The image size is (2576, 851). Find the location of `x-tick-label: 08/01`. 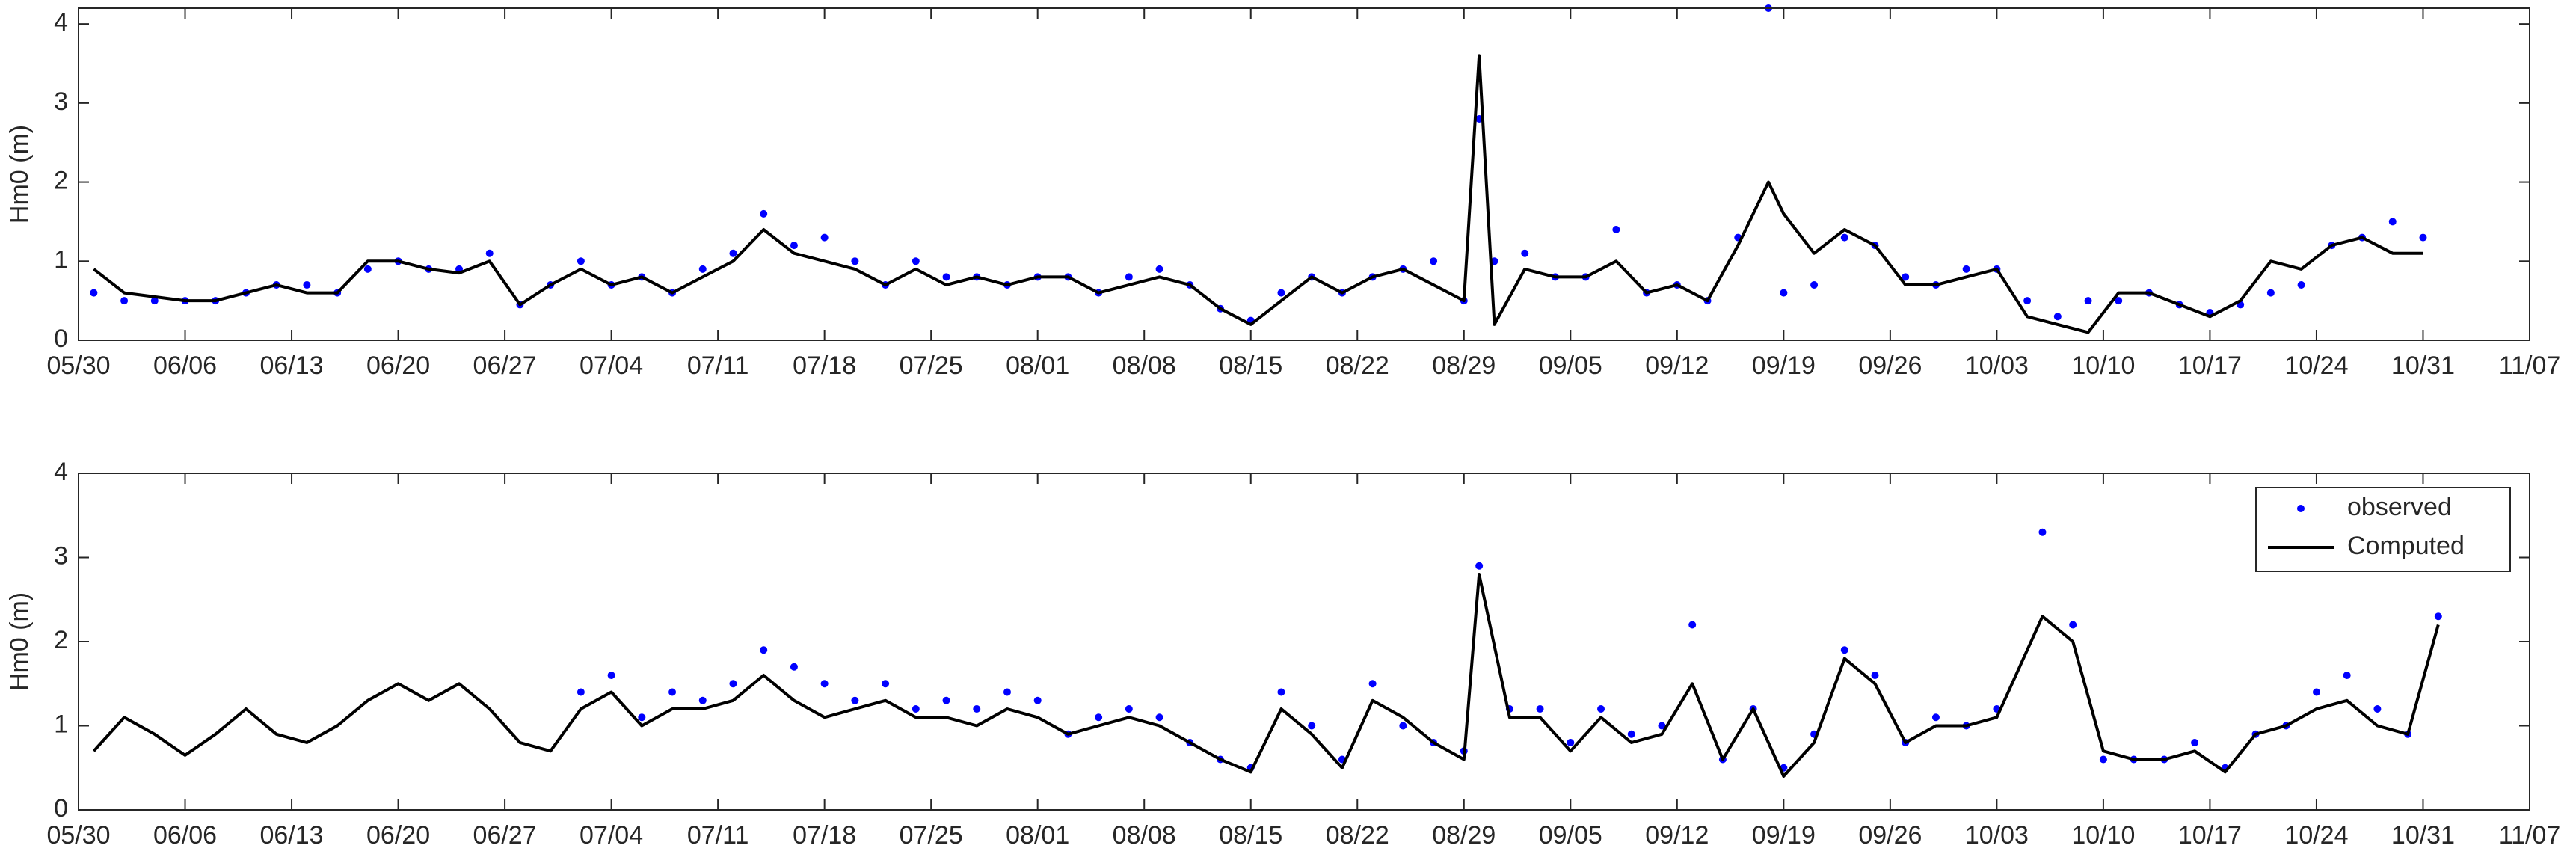

x-tick-label: 08/01 is located at coordinates (1037, 365).